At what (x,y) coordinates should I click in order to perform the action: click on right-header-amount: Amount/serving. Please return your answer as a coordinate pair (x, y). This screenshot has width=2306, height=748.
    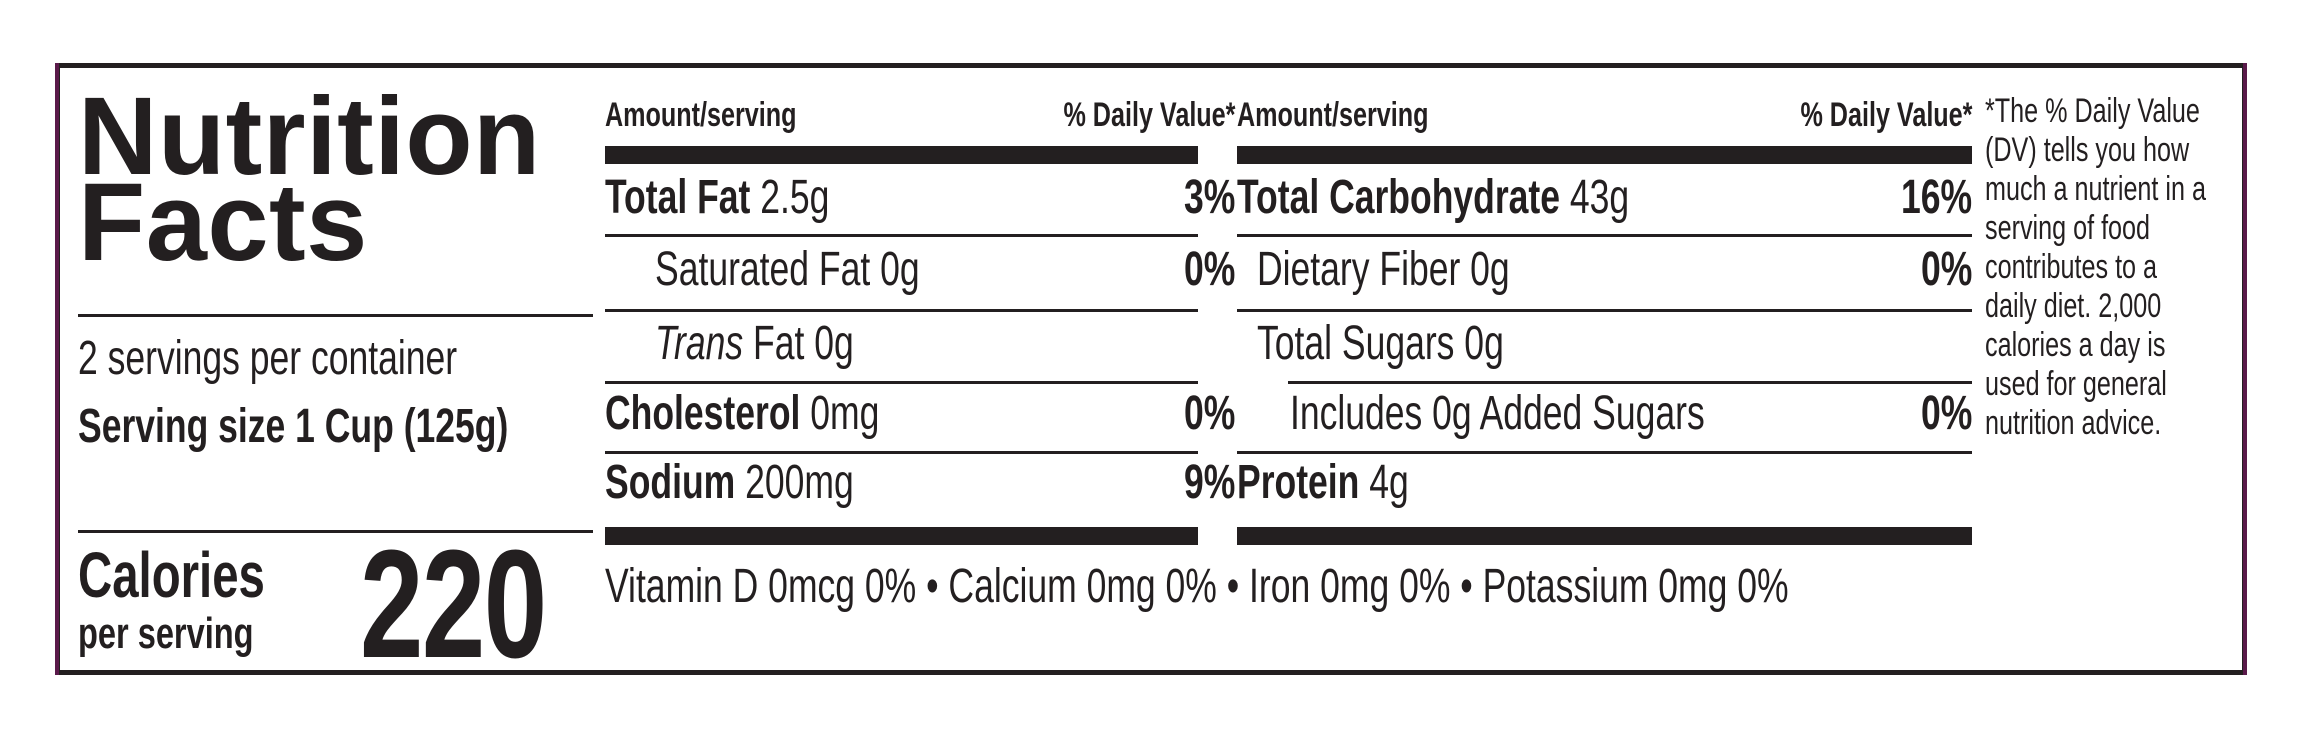
    Looking at the image, I should click on (1333, 115).